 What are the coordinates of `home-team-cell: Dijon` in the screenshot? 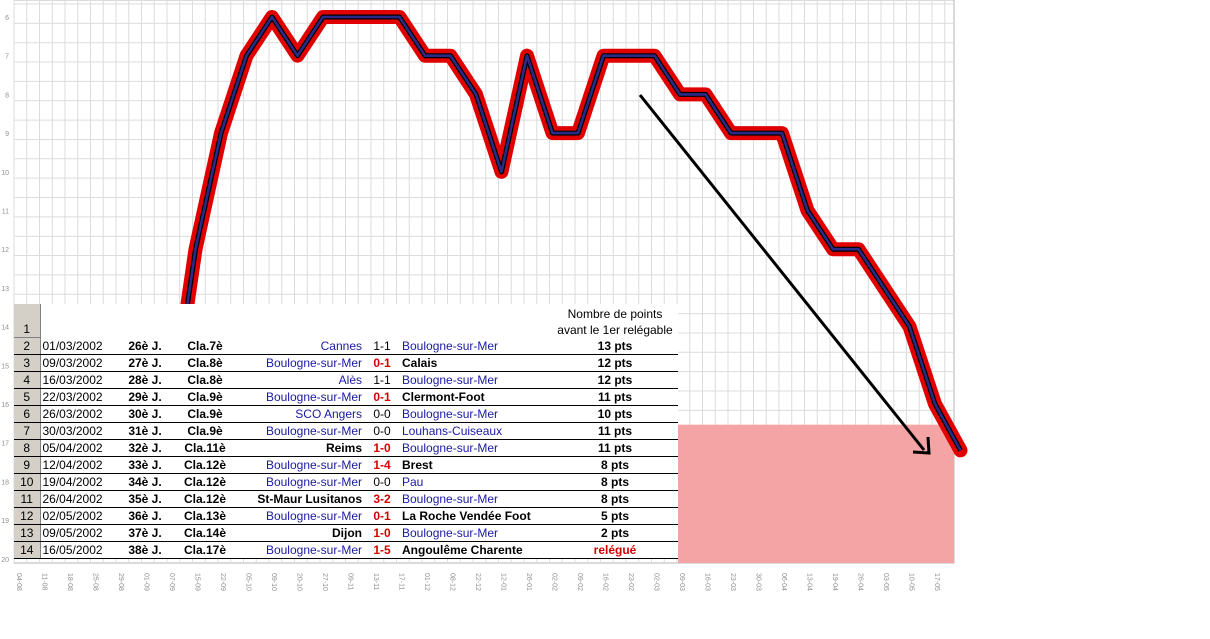 It's located at (302, 533).